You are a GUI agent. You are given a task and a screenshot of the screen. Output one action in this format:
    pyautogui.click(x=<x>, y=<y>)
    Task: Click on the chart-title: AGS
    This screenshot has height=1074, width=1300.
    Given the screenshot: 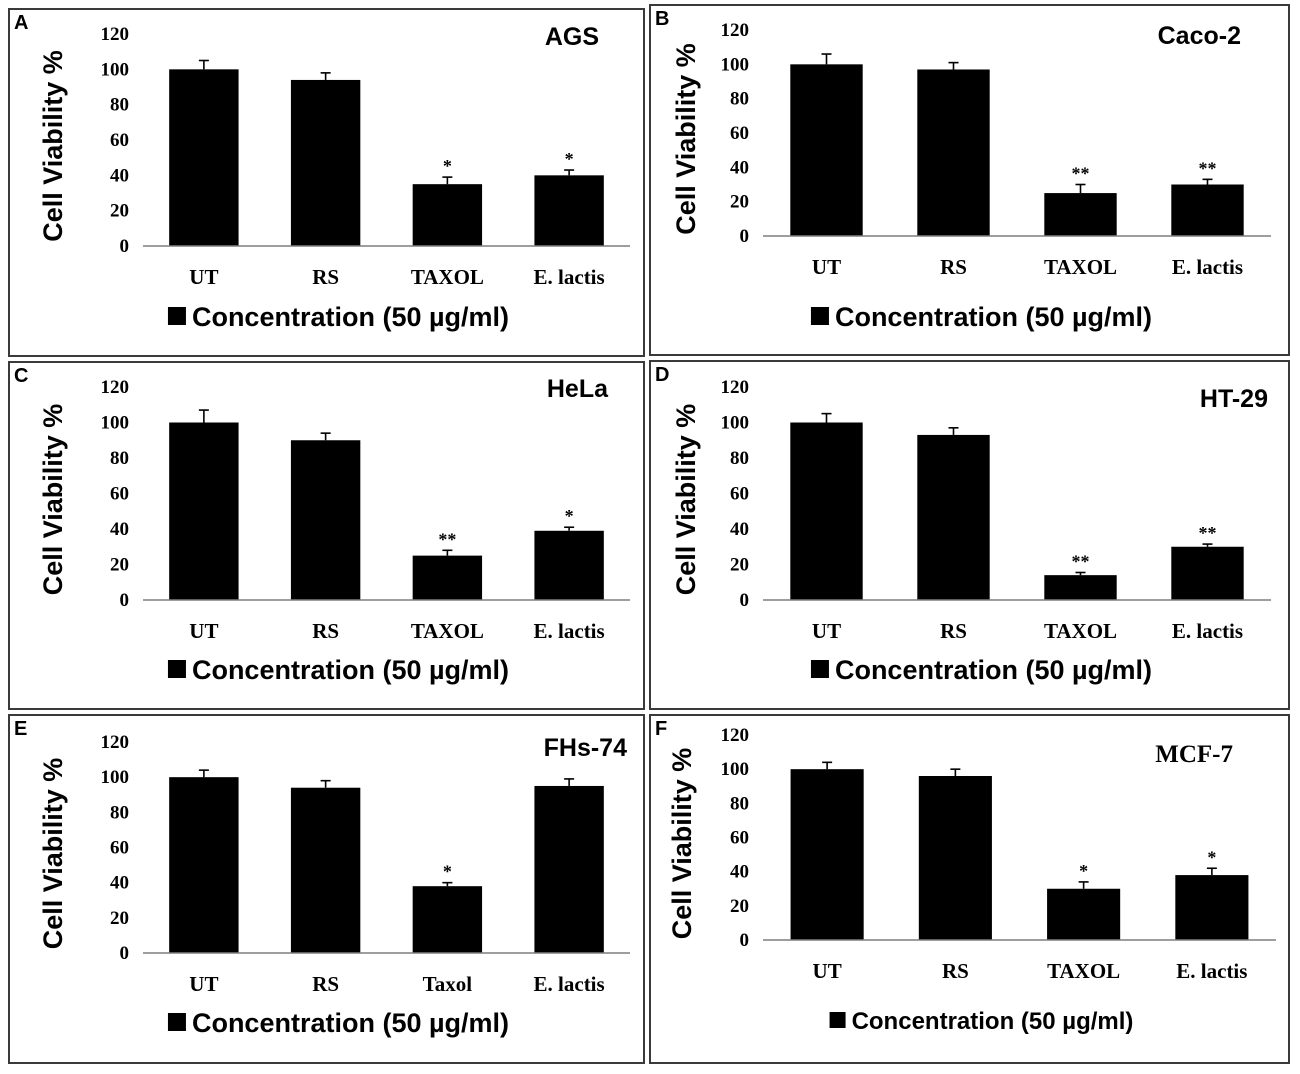 What is the action you would take?
    pyautogui.click(x=572, y=37)
    